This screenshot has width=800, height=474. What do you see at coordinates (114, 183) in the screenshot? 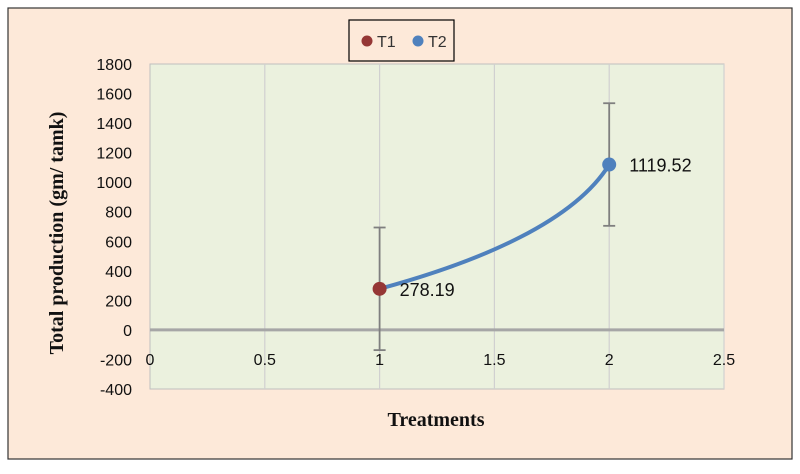
I see `y-tick-label: 1000` at bounding box center [114, 183].